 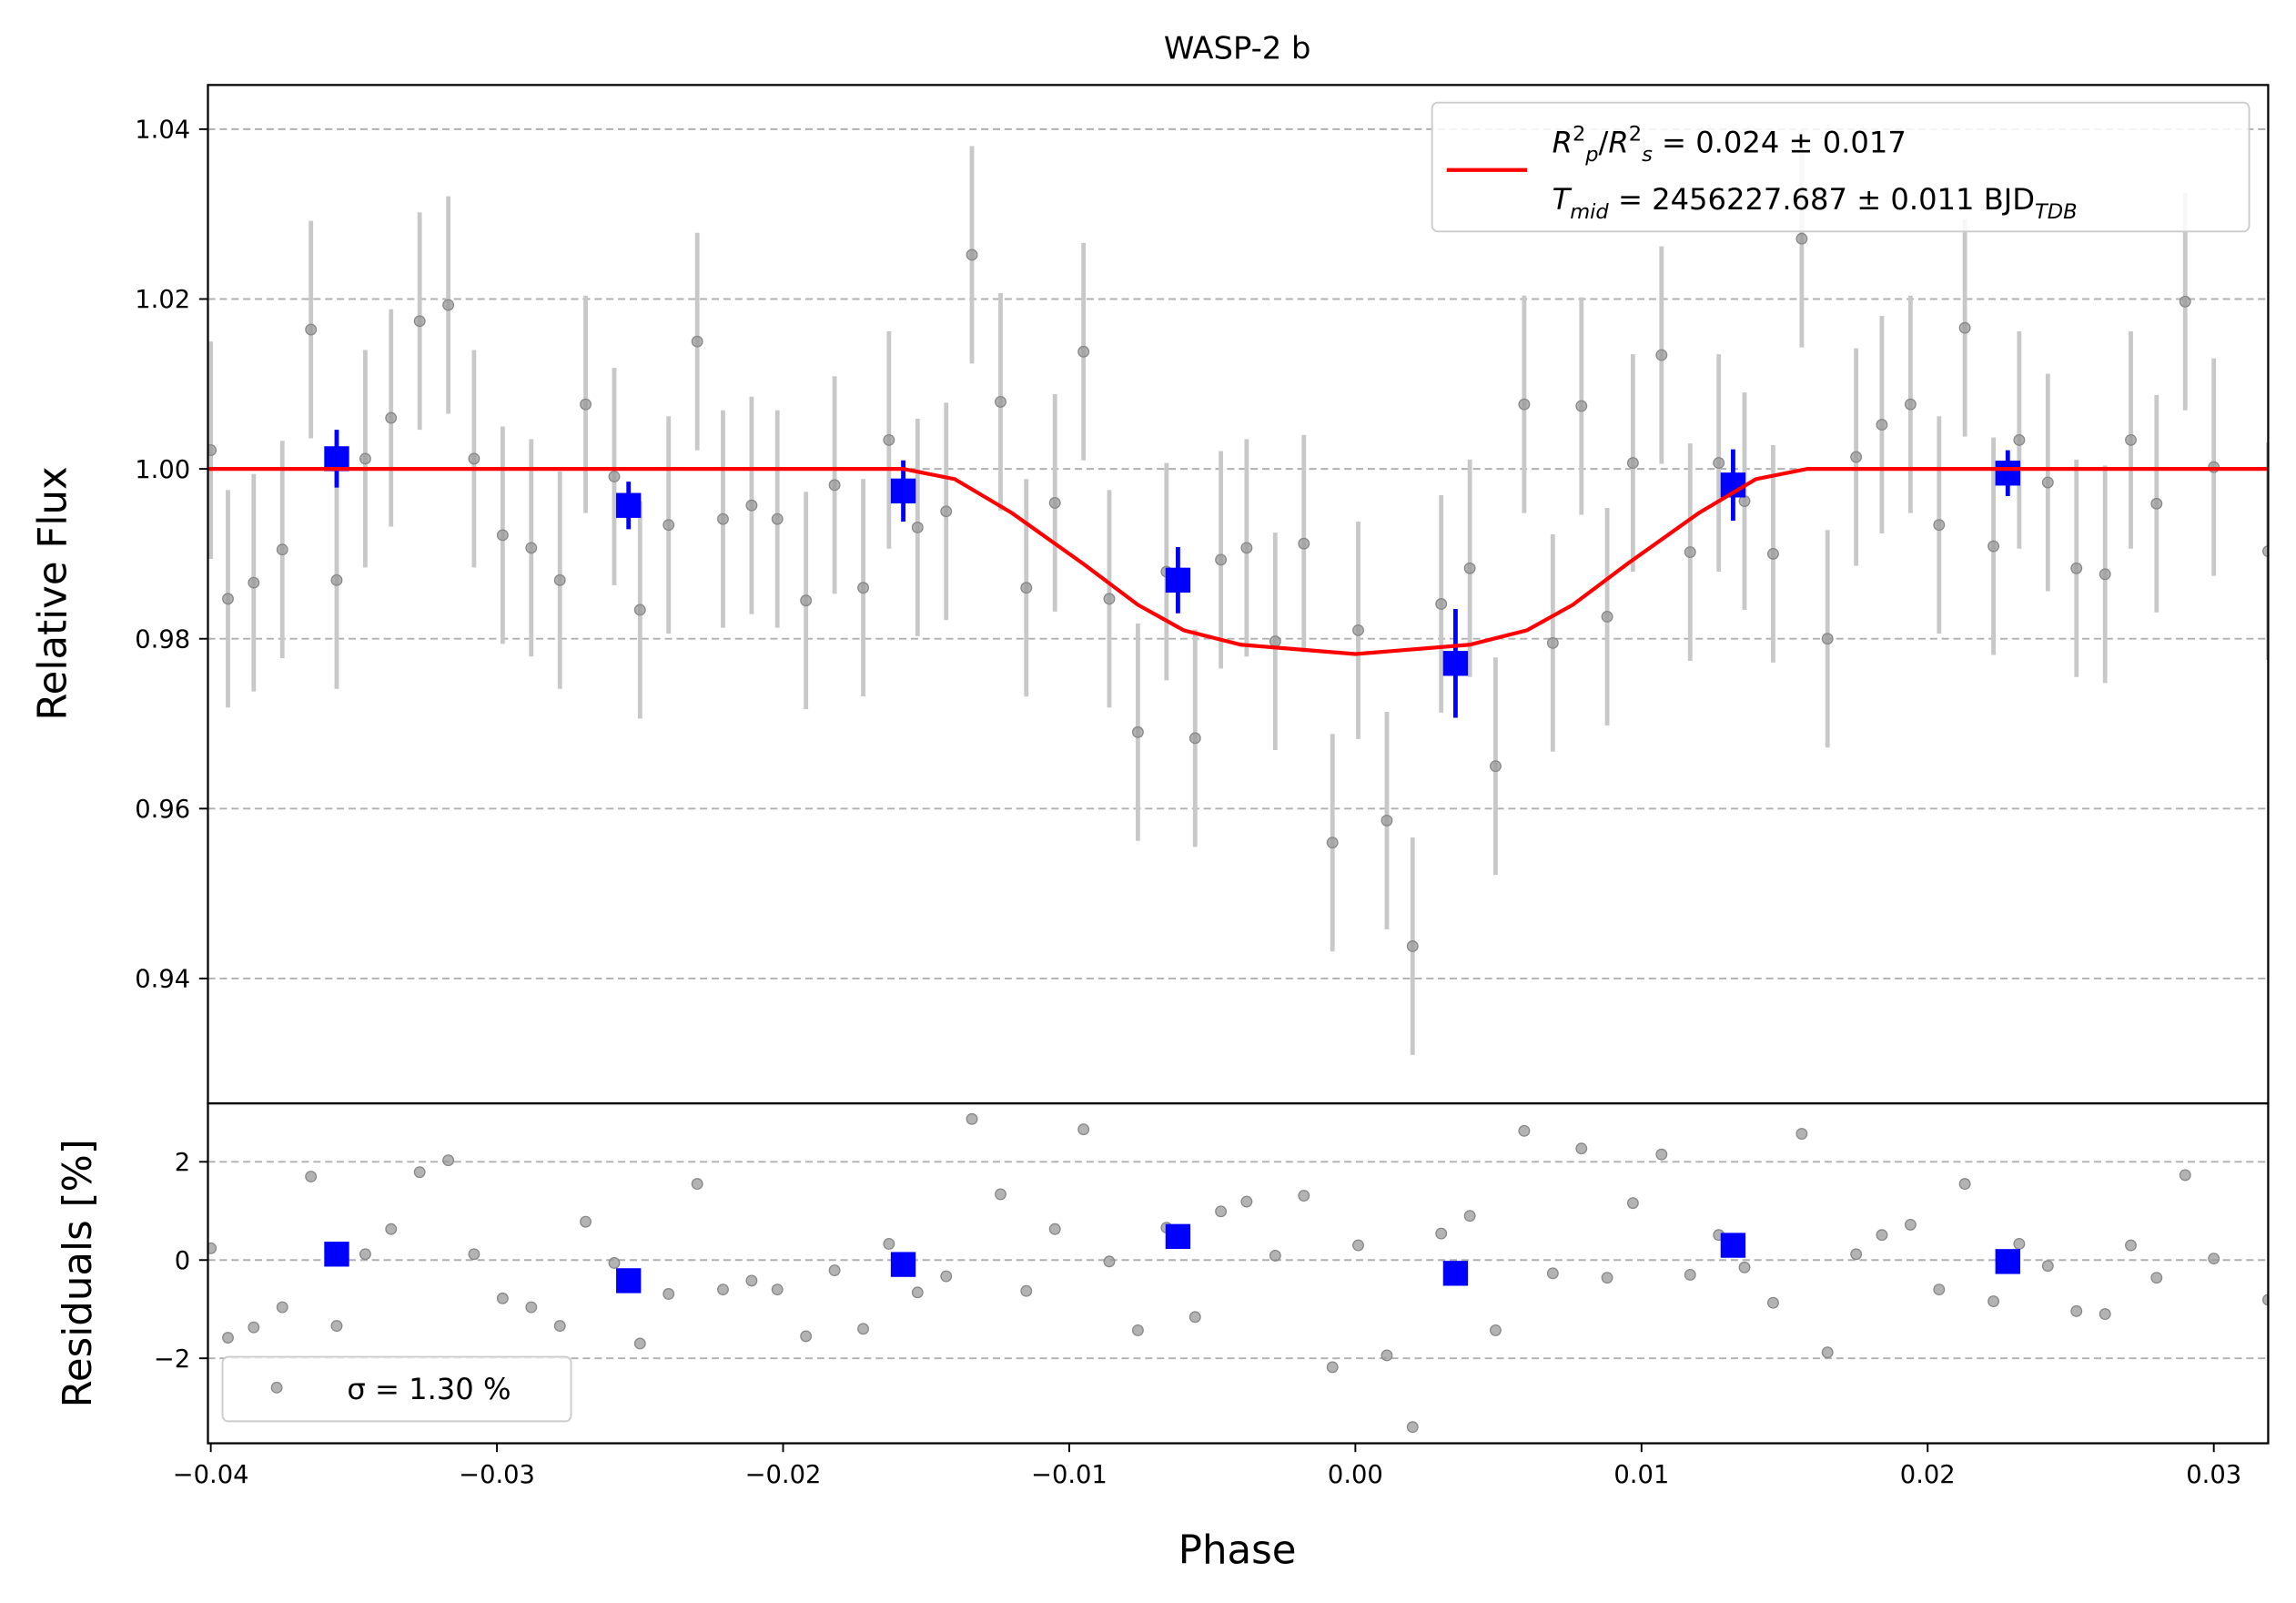 What do you see at coordinates (784, 1475) in the screenshot?
I see `x-tick-label: −0.02` at bounding box center [784, 1475].